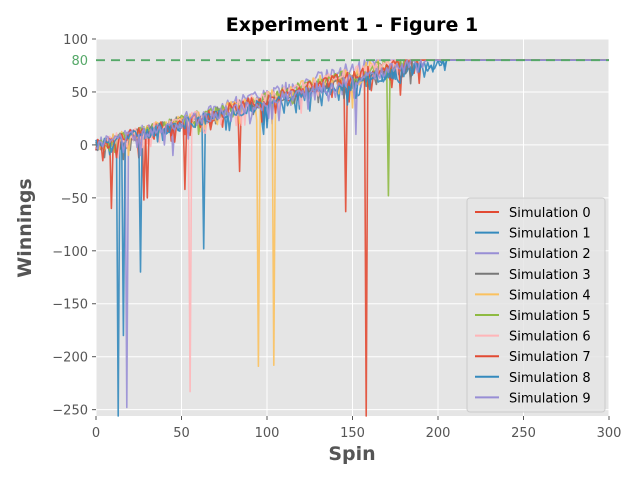  I want to click on legend-box, so click(536, 305).